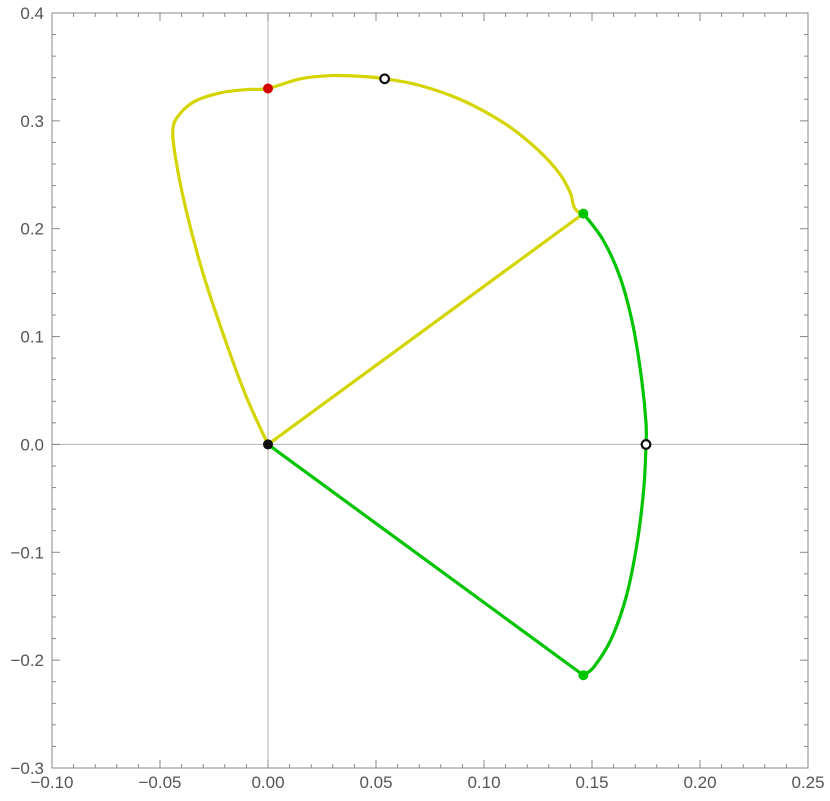 The image size is (830, 801). What do you see at coordinates (483, 782) in the screenshot?
I see `x-tick-label: 0.10` at bounding box center [483, 782].